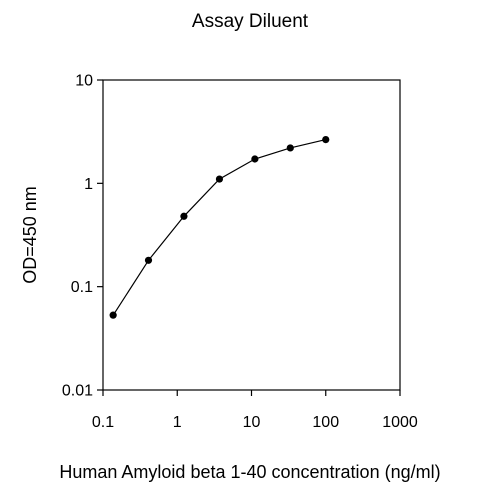 Image resolution: width=500 pixels, height=496 pixels. I want to click on x-axis: 0.1 1 10 100 1000, so click(255, 410).